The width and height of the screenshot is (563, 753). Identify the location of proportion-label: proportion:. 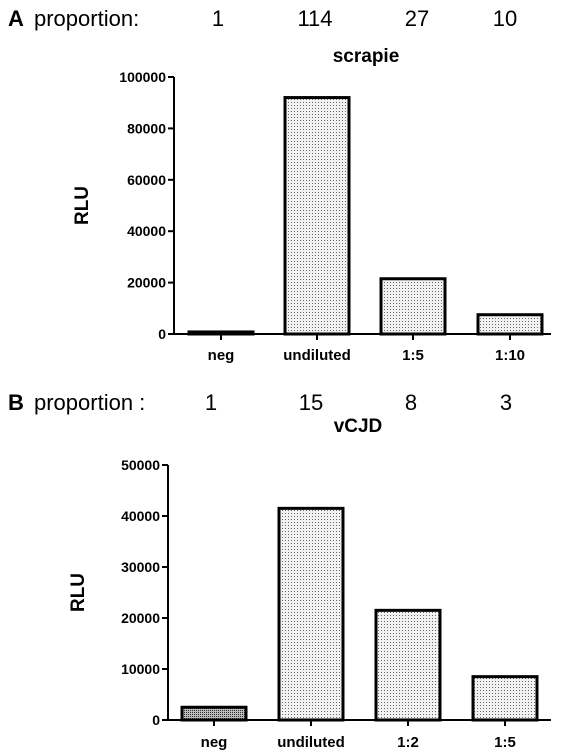
(87, 18).